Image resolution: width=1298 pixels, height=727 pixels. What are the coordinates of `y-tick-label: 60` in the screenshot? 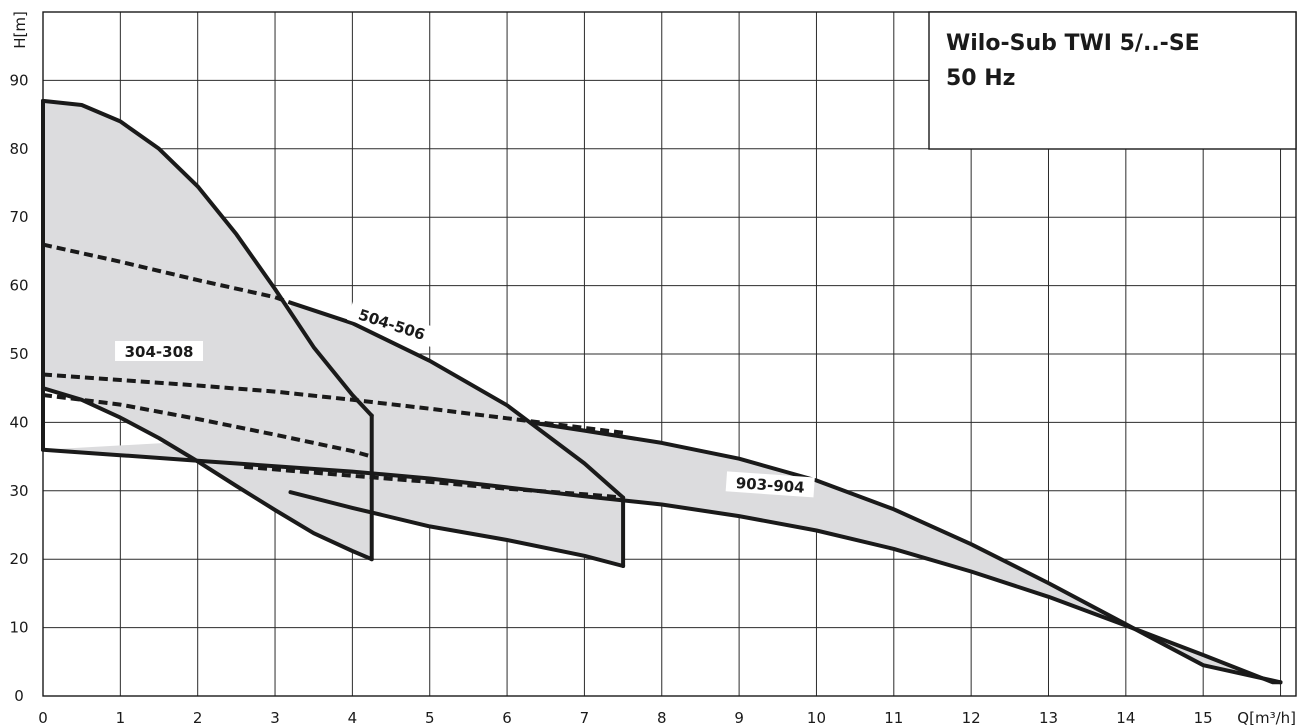 It's located at (18, 286).